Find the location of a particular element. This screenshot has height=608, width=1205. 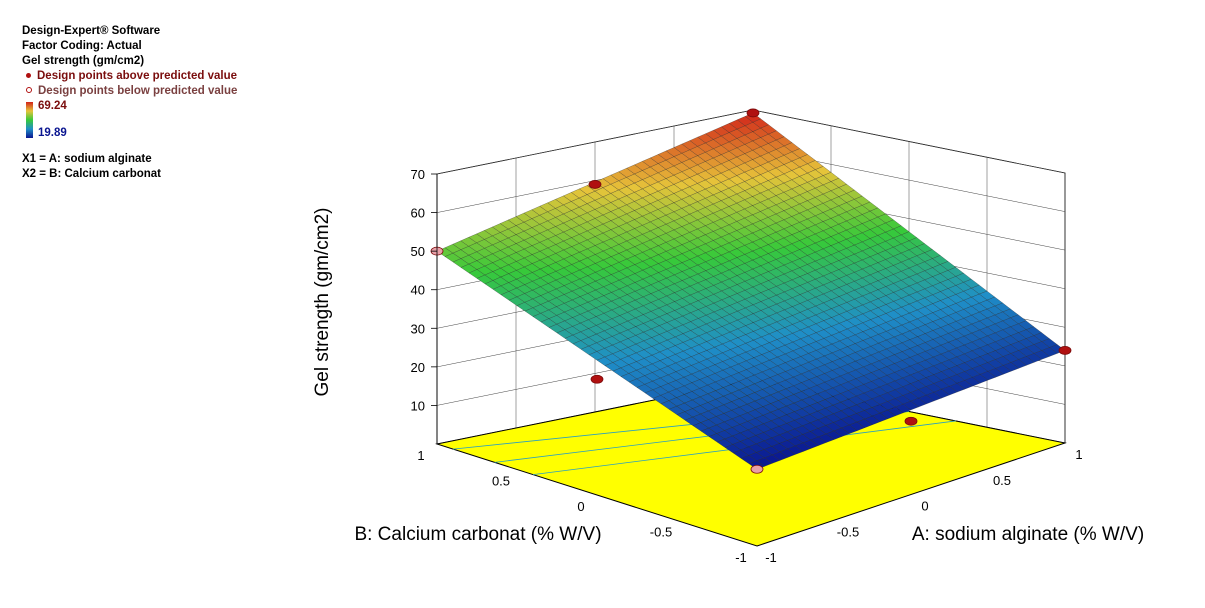

z-tick-label: 20 is located at coordinates (418, 367).